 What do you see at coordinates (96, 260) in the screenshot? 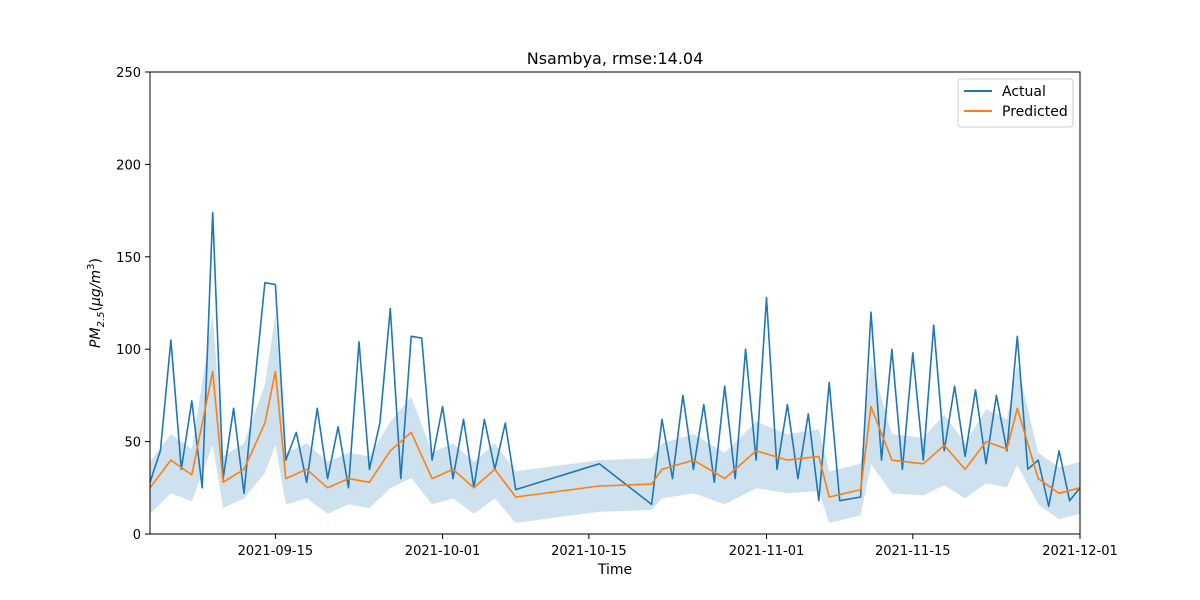
I see `y-label-close-paren: )` at bounding box center [96, 260].